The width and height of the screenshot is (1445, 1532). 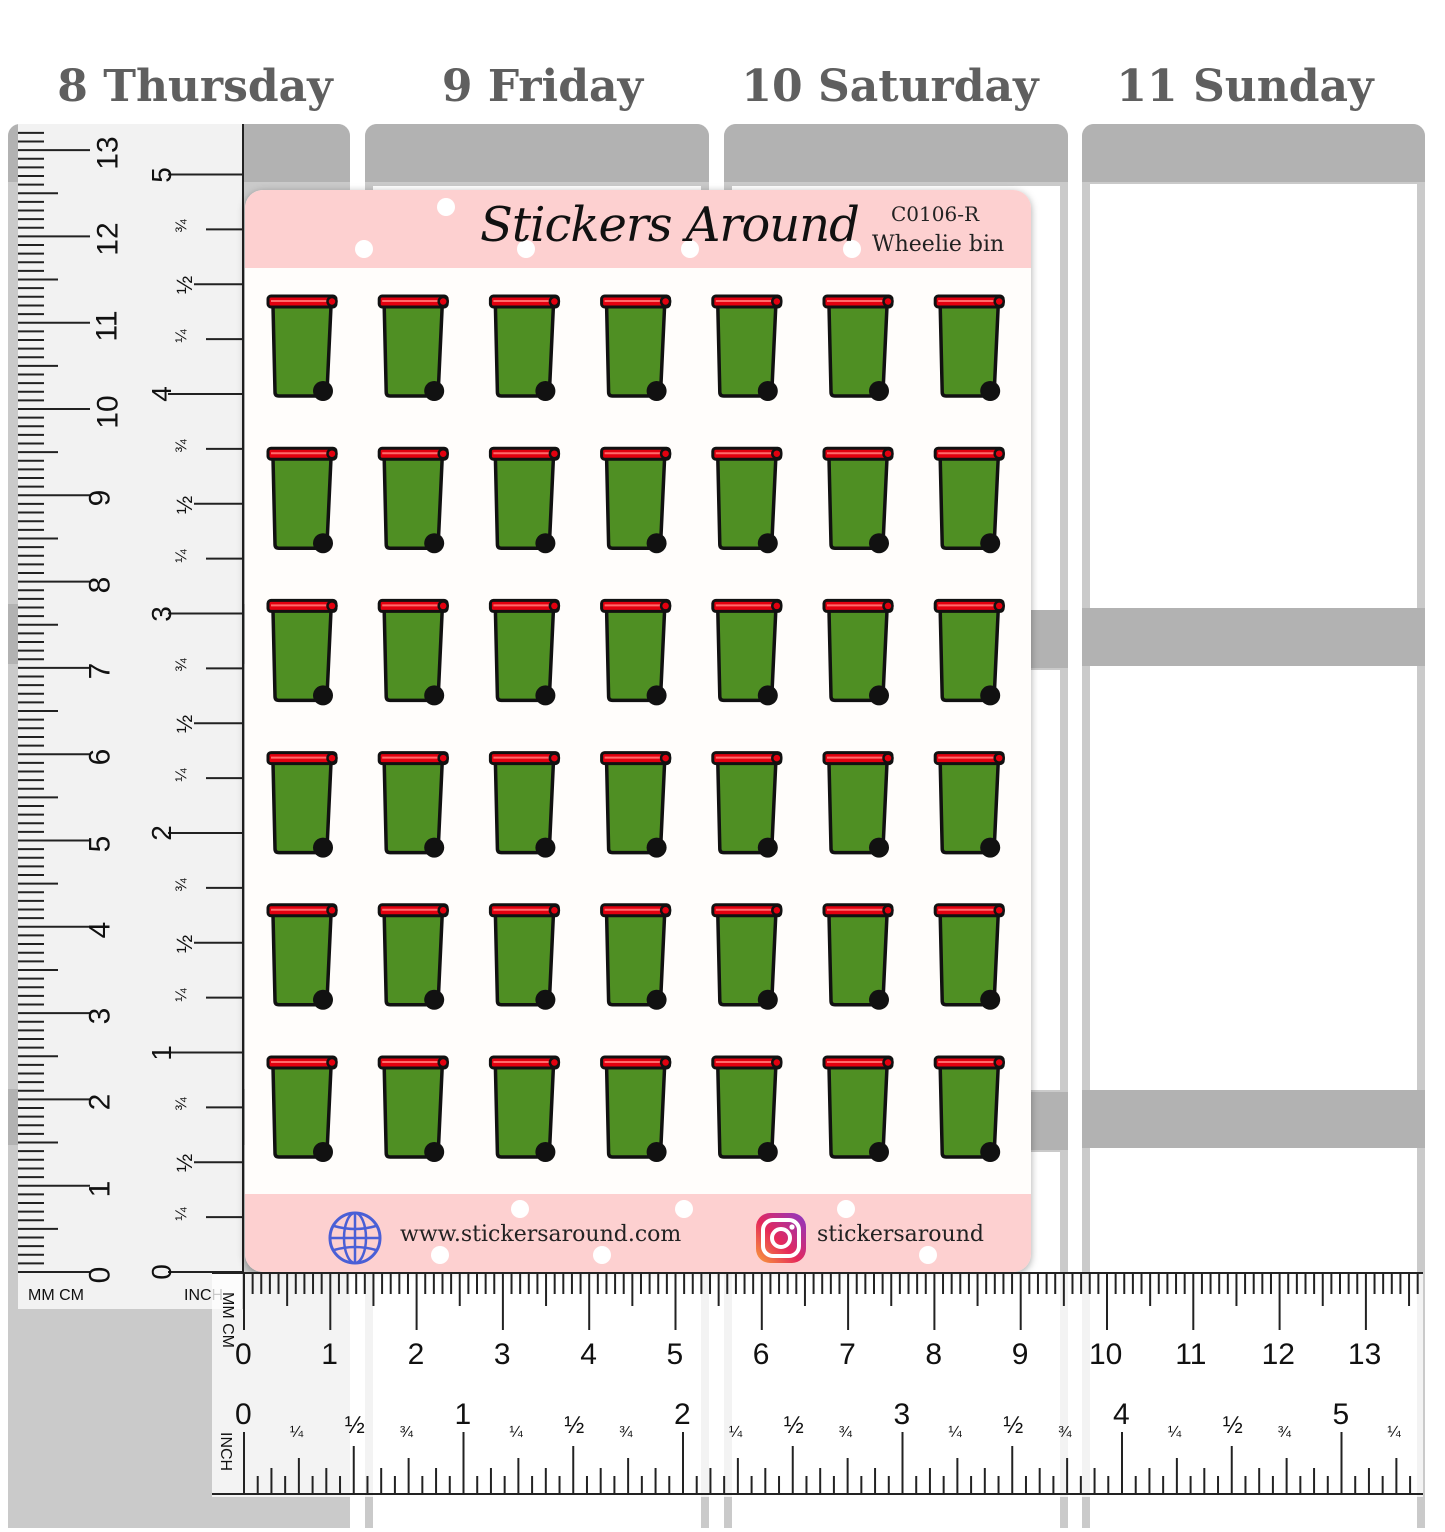 I want to click on horizontal-ruler-unit-inch: INCH, so click(x=225, y=1452).